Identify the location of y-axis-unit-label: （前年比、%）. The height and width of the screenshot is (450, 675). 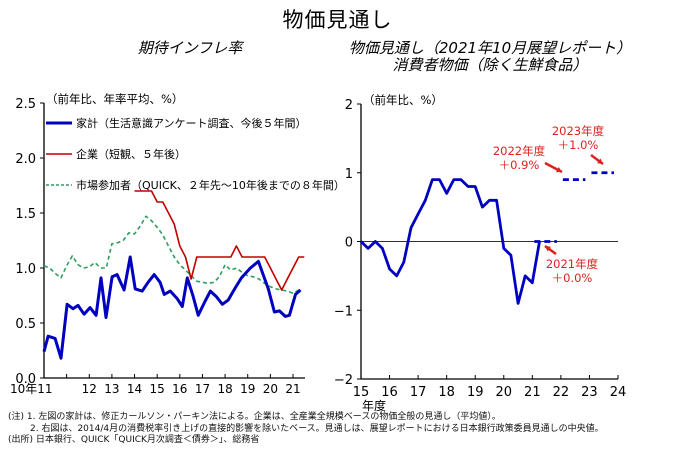
(403, 100).